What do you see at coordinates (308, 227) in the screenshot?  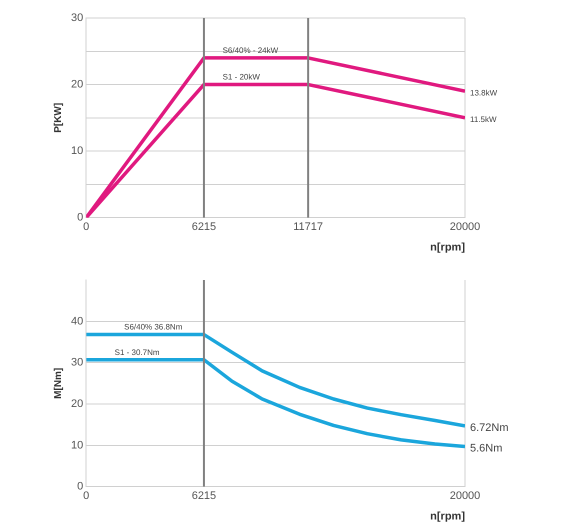 I see `x-tick-label: 11717` at bounding box center [308, 227].